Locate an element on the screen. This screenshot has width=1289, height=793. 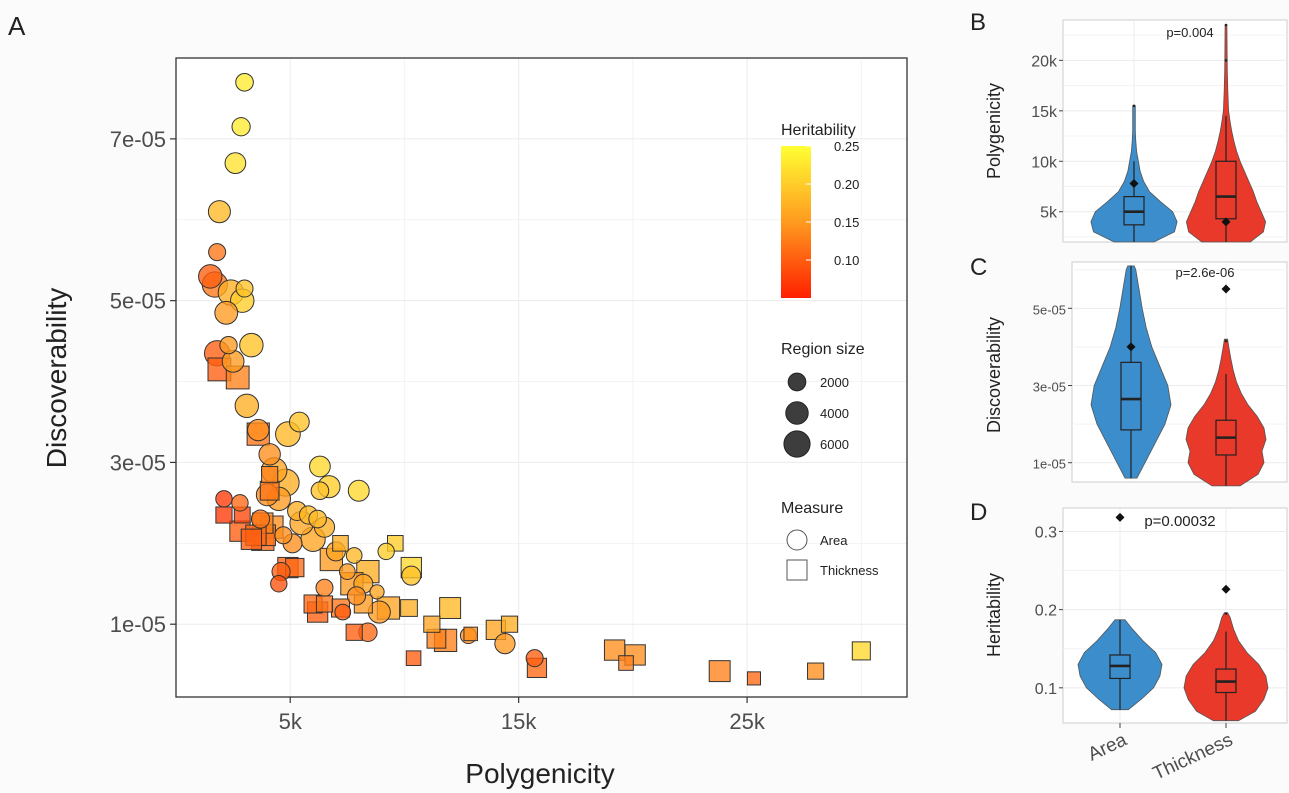
panel-c-y-axis-title: Discoverability is located at coordinates (994, 375).